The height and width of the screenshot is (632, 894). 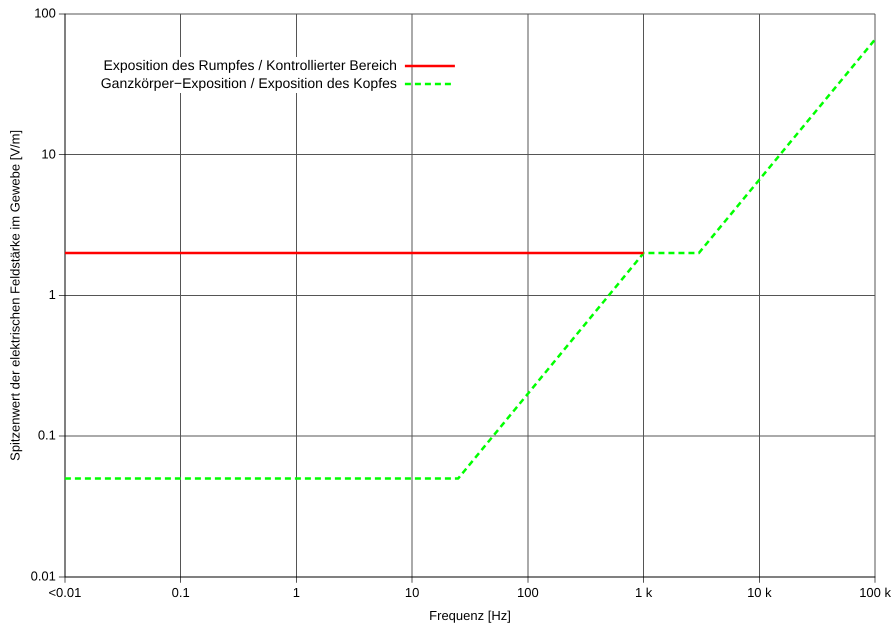 What do you see at coordinates (528, 592) in the screenshot?
I see `x-tick-label: 100` at bounding box center [528, 592].